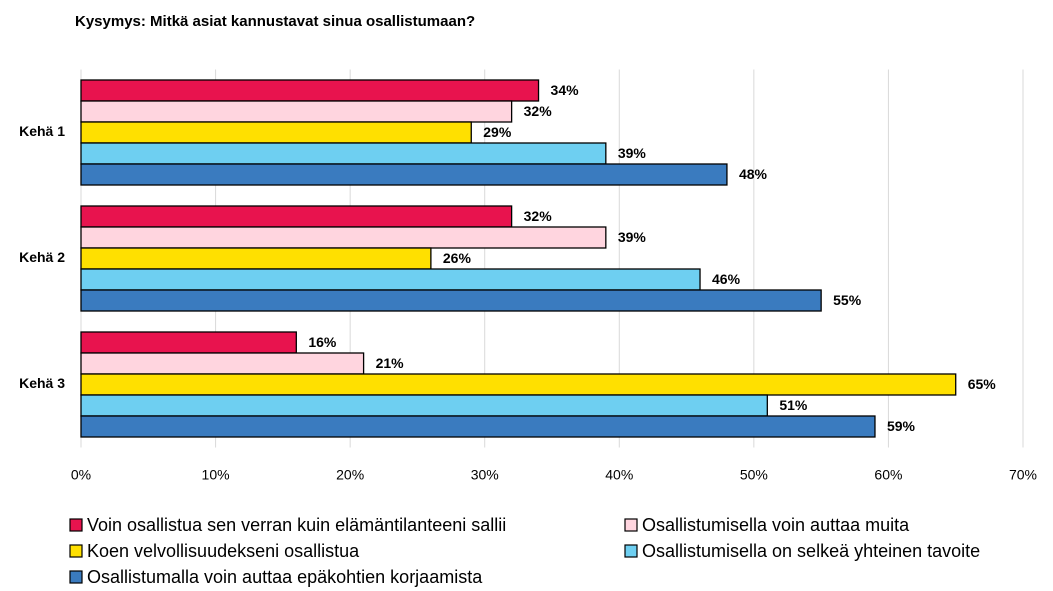 The width and height of the screenshot is (1053, 591). Describe the element at coordinates (42, 131) in the screenshot. I see `y-tick-label: Kehä 1` at that location.